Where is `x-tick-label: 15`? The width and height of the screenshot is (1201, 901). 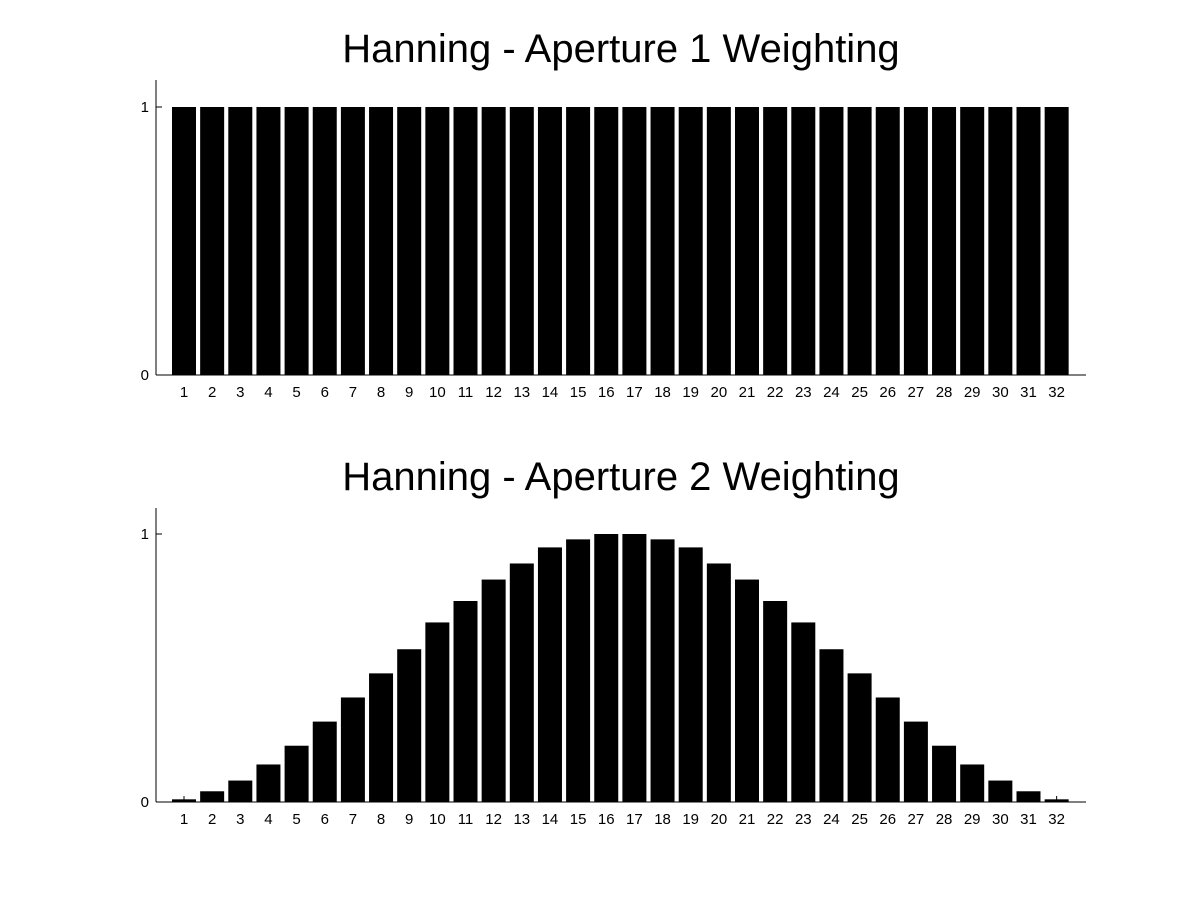 x-tick-label: 15 is located at coordinates (578, 819).